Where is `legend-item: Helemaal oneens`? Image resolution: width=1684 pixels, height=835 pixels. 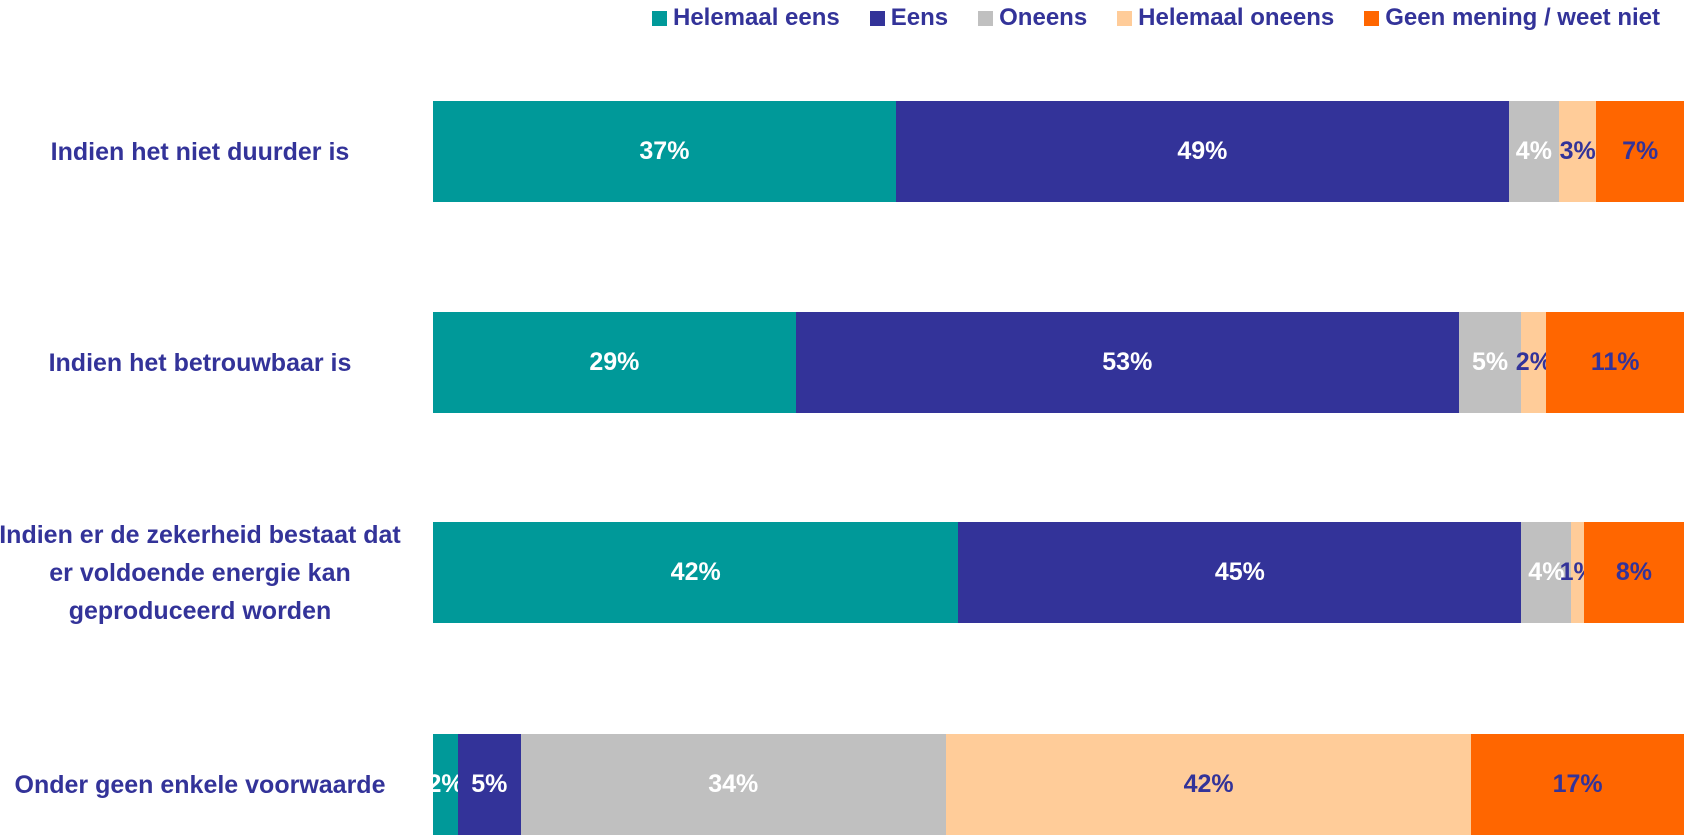
legend-item: Helemaal oneens is located at coordinates (1225, 18).